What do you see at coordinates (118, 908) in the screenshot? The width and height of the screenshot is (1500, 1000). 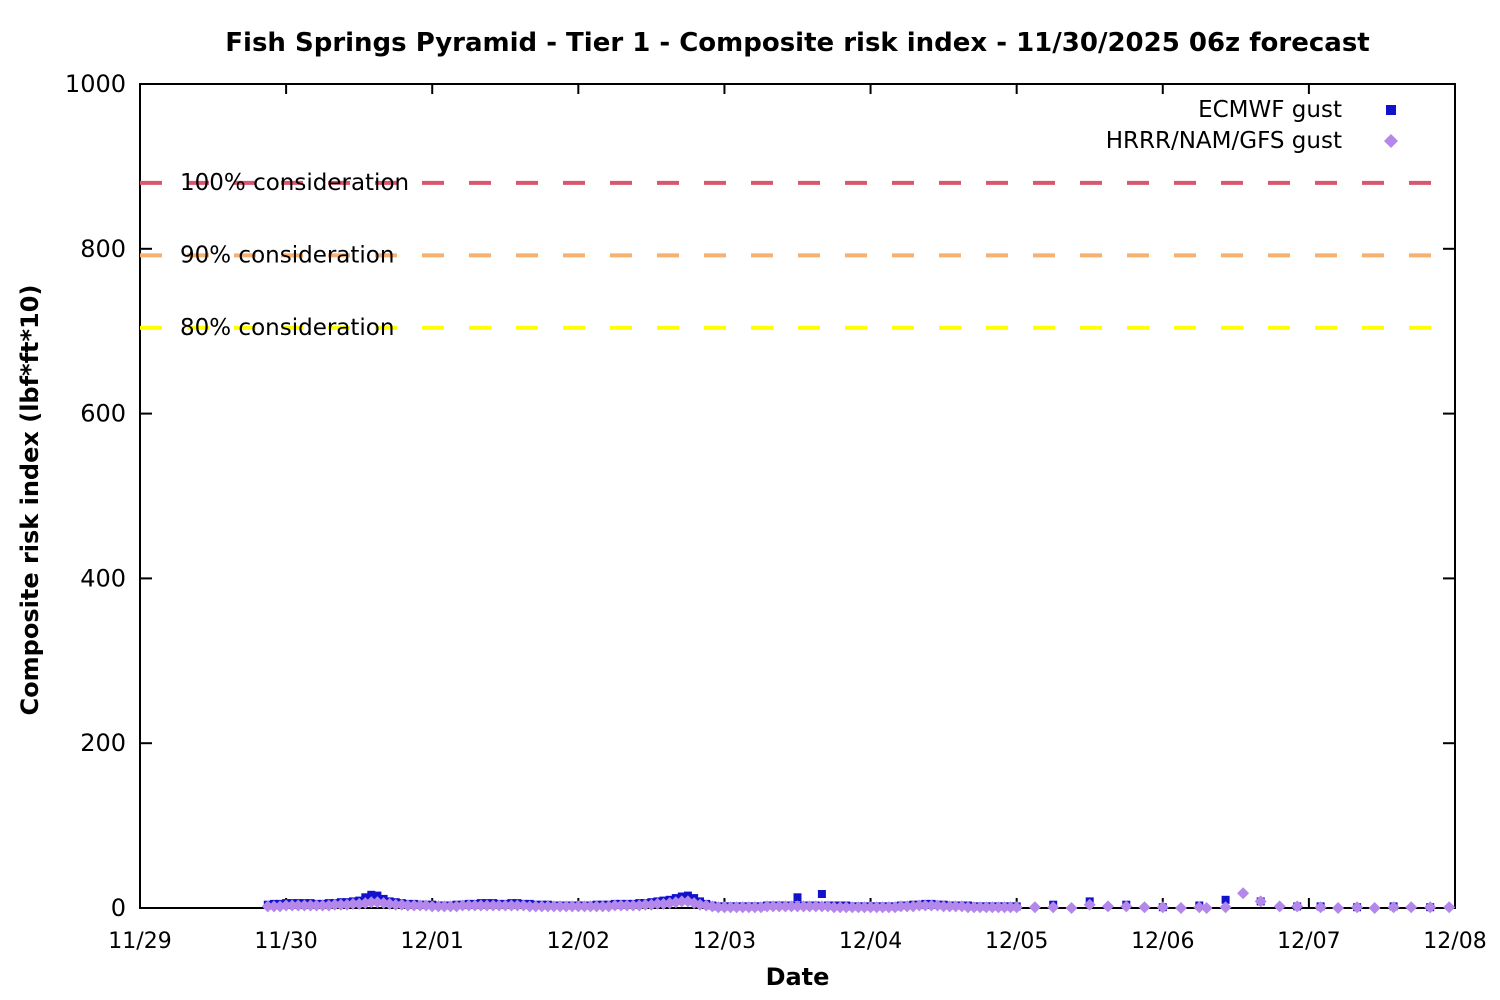 I see `y-tick-label: 0` at bounding box center [118, 908].